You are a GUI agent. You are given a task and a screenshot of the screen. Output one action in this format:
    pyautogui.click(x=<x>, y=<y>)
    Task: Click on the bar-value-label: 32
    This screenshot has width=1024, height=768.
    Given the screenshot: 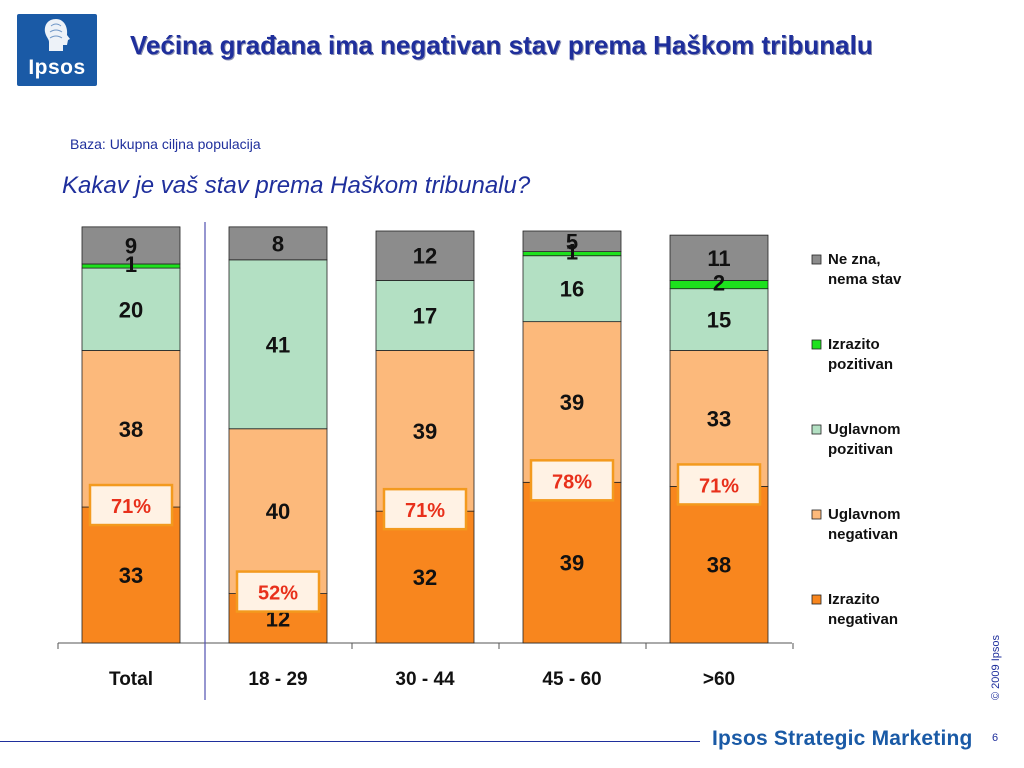 What is the action you would take?
    pyautogui.click(x=425, y=577)
    